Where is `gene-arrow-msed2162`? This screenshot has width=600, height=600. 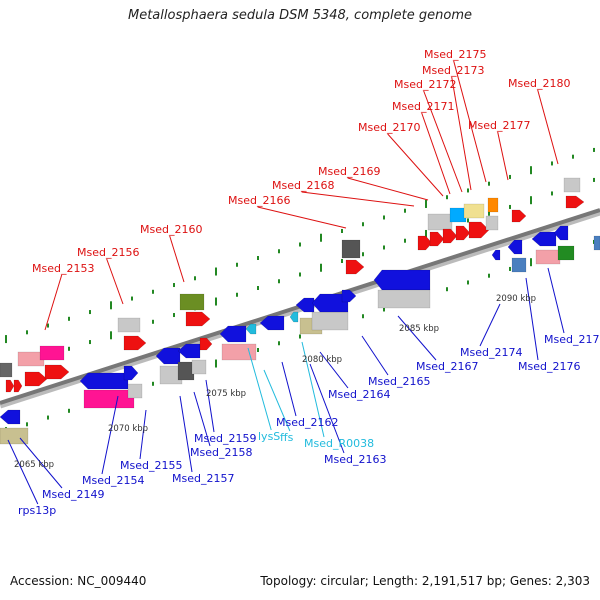
gene-arrow-msed2162 is located at coordinates (233, 334).